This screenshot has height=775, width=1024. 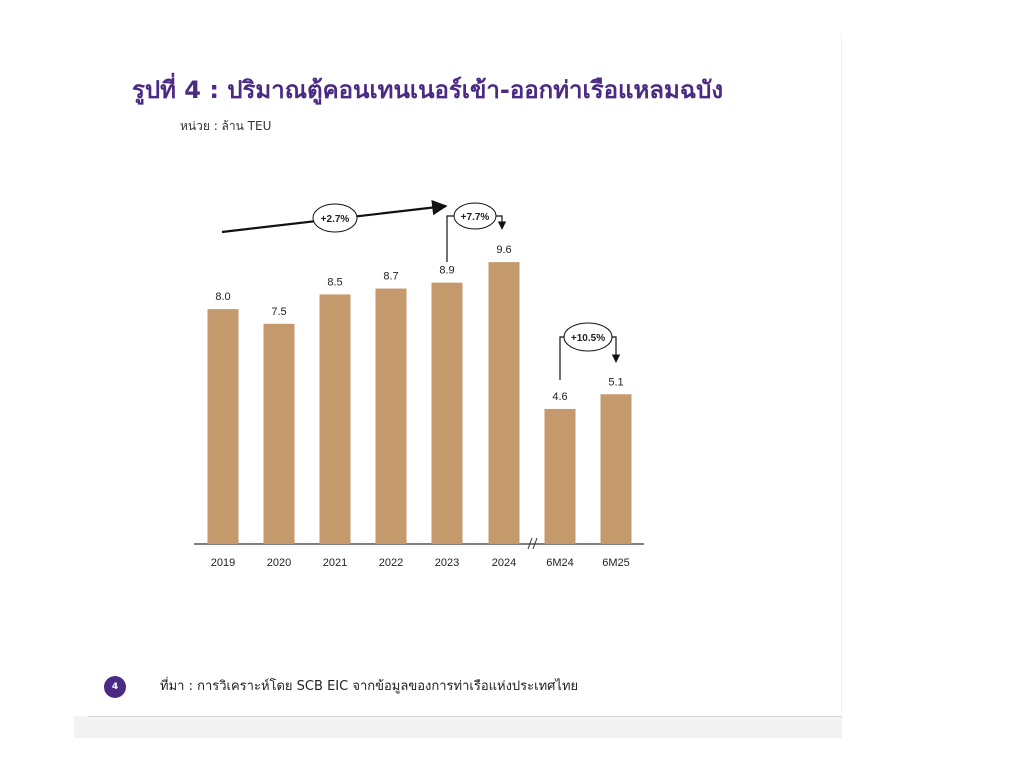 What do you see at coordinates (465, 716) in the screenshot?
I see `slide-bottom-divider` at bounding box center [465, 716].